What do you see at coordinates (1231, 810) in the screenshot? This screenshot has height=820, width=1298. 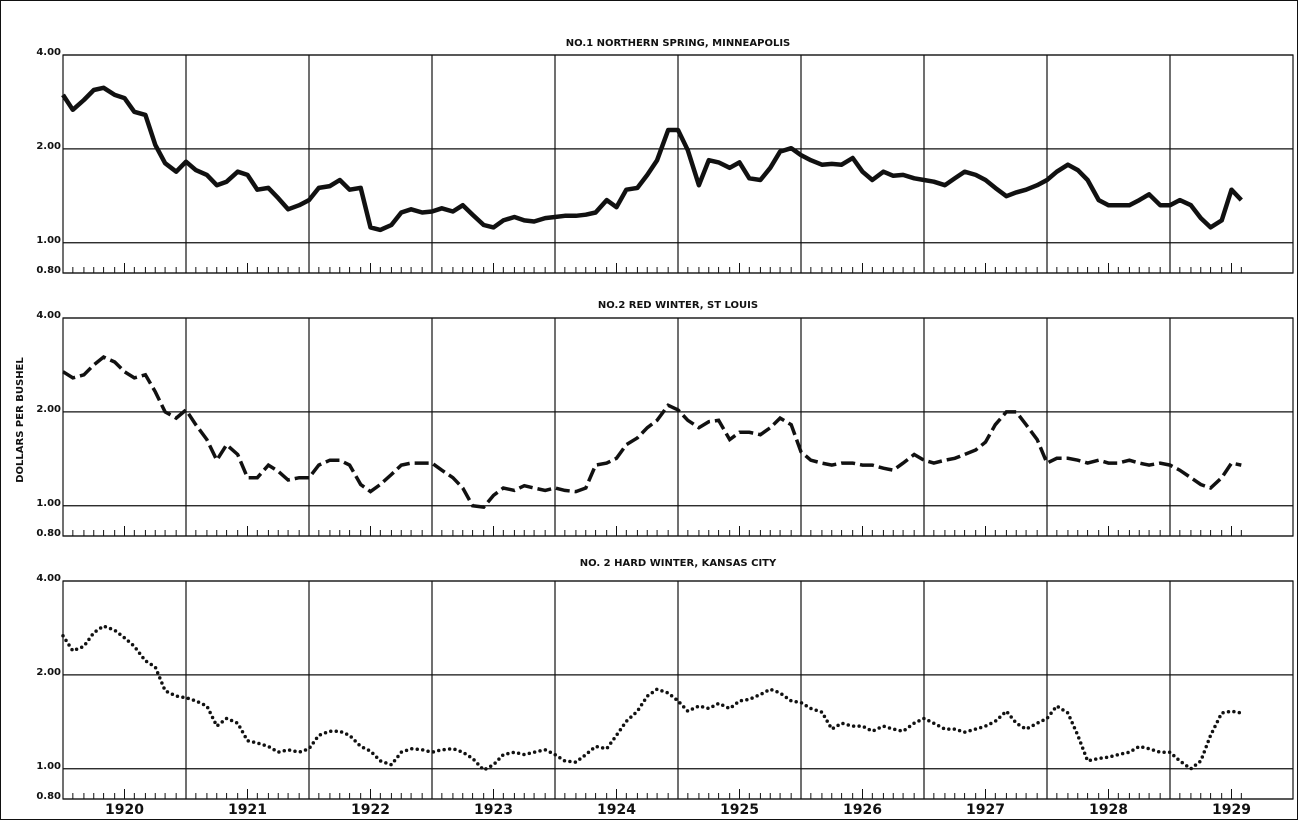 I see `x-tick-label: 1929` at bounding box center [1231, 810].